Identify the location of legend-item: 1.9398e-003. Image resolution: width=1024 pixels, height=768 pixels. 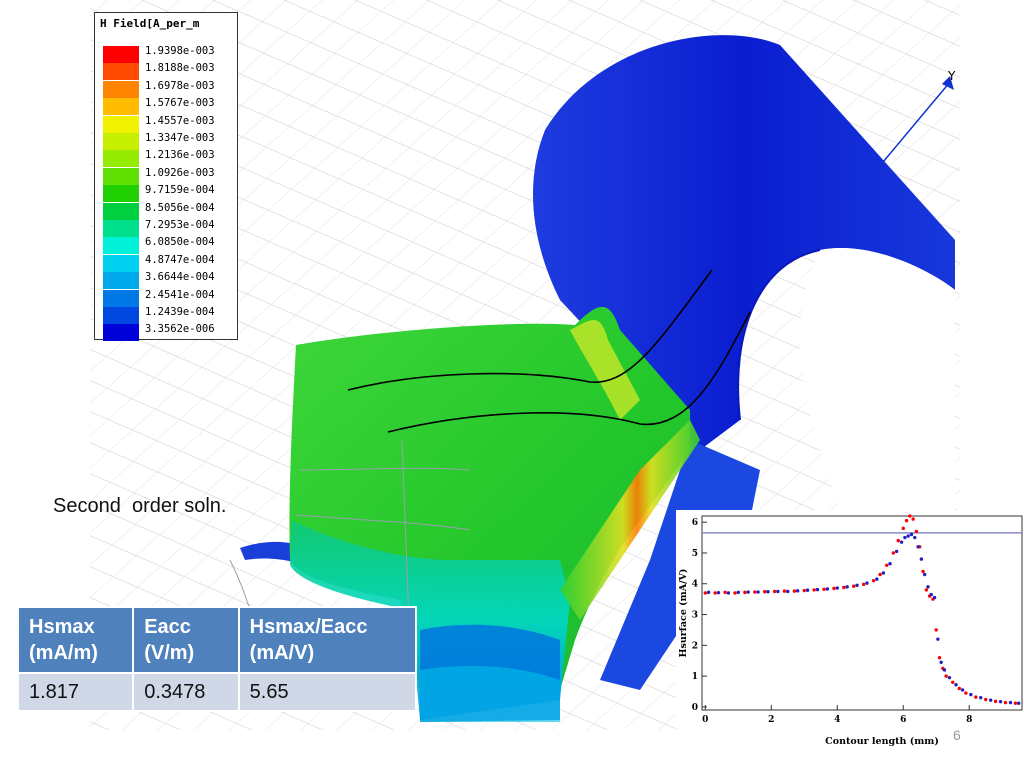
(167, 54).